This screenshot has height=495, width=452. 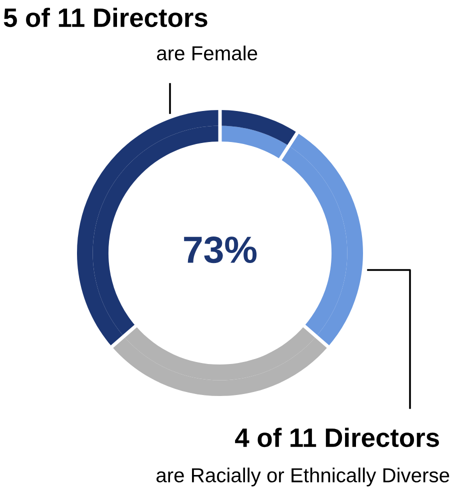 What do you see at coordinates (106, 18) in the screenshot?
I see `text: 5 of 11 Directors` at bounding box center [106, 18].